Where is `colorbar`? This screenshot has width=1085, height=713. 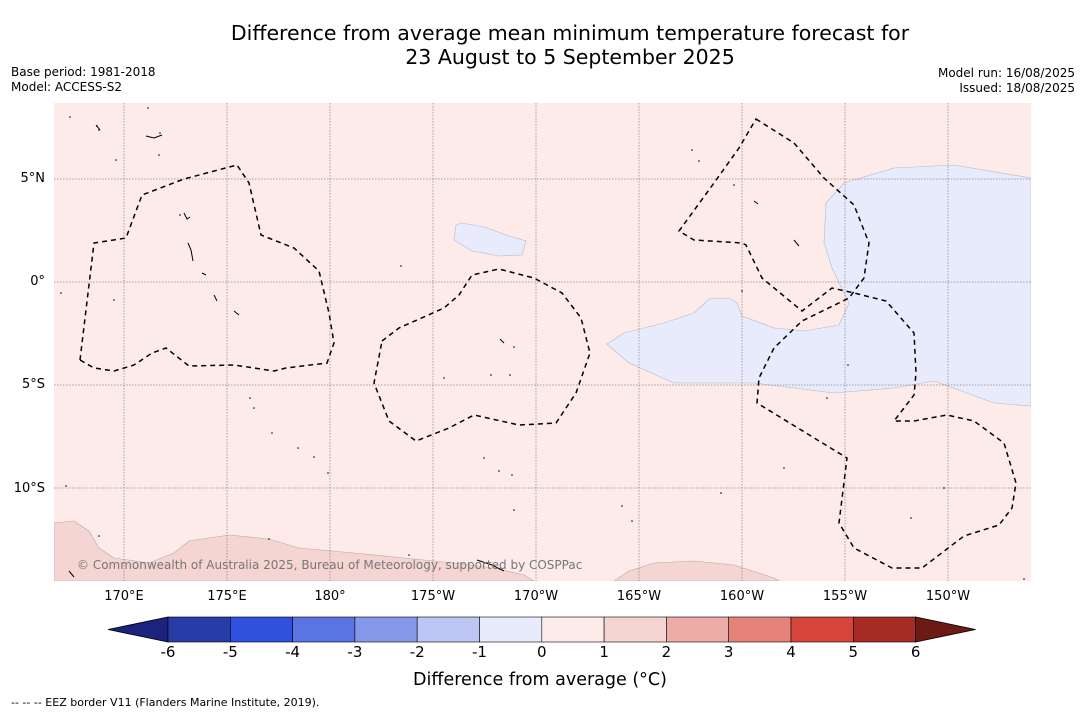
colorbar is located at coordinates (542, 629).